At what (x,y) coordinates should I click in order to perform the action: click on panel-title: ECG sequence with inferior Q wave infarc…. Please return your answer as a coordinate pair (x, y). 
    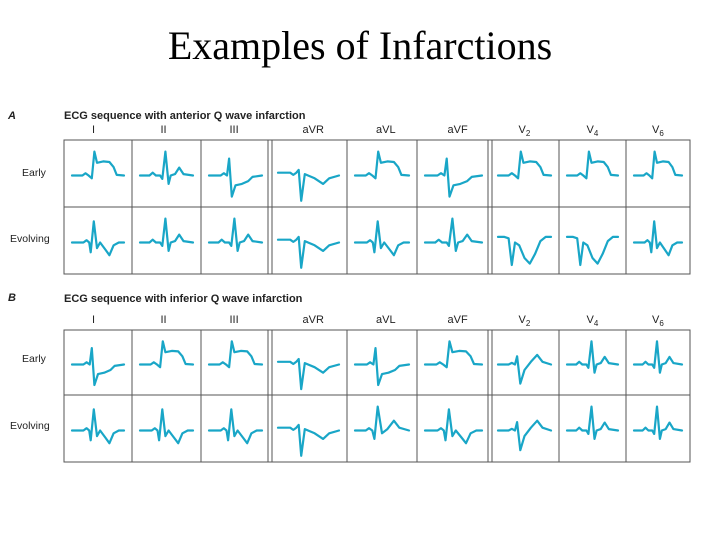
    Looking at the image, I should click on (183, 299).